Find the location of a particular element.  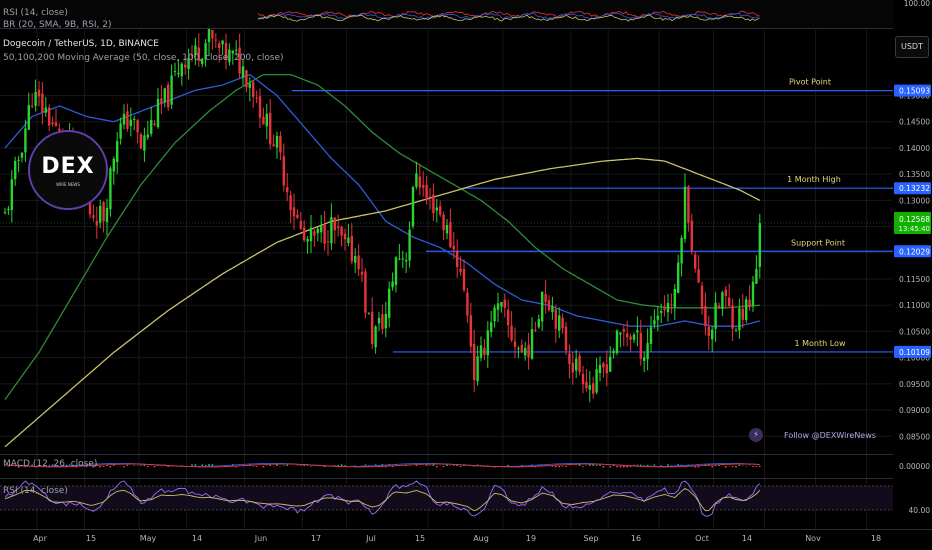

rsi-legend: RSI (14, close) is located at coordinates (35, 491).